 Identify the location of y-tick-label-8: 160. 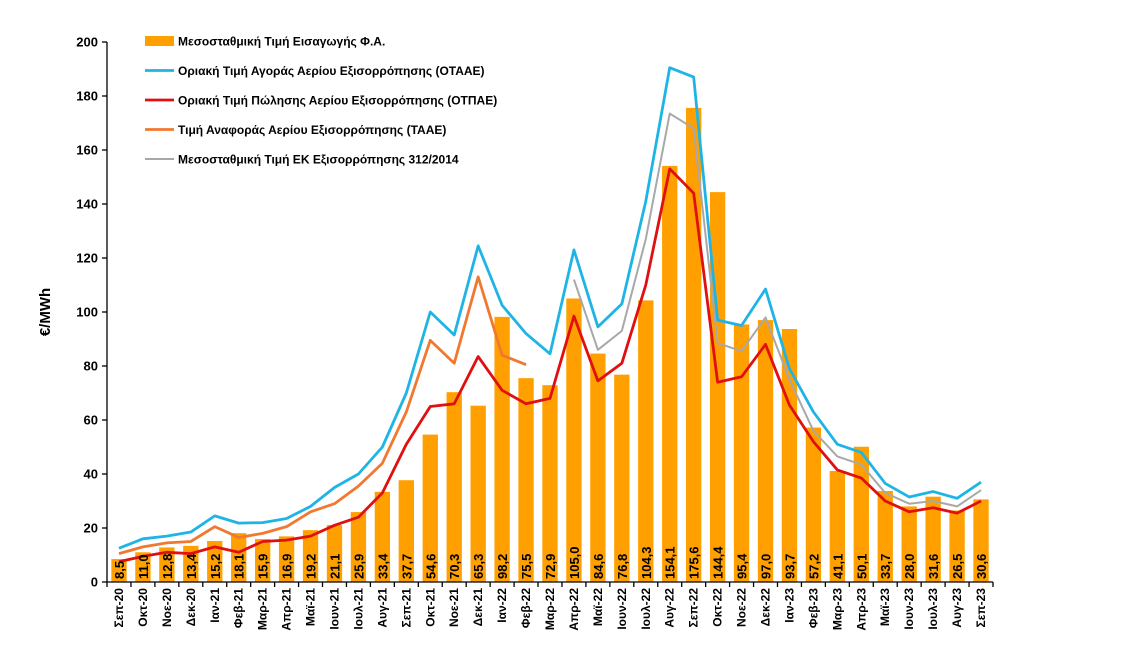
(87, 150).